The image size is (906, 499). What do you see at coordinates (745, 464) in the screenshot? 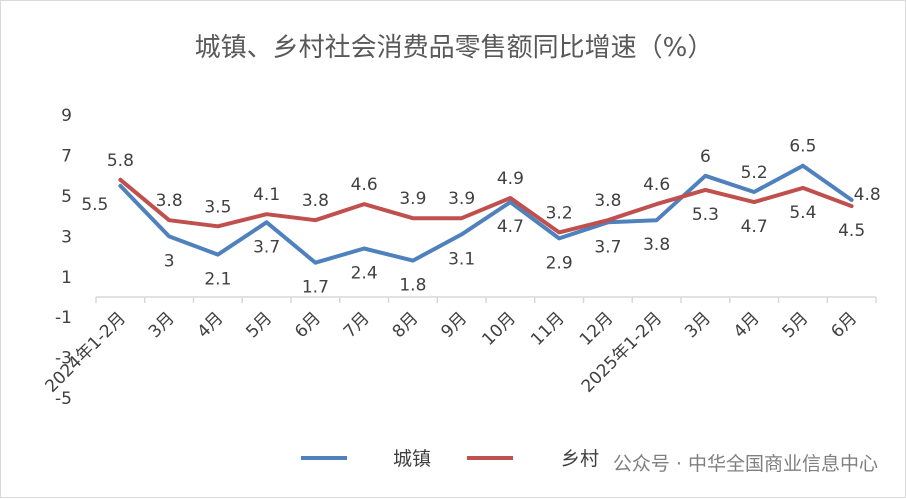
I see `watermark: 公众号 · 中华全国商业信息中心` at bounding box center [745, 464].